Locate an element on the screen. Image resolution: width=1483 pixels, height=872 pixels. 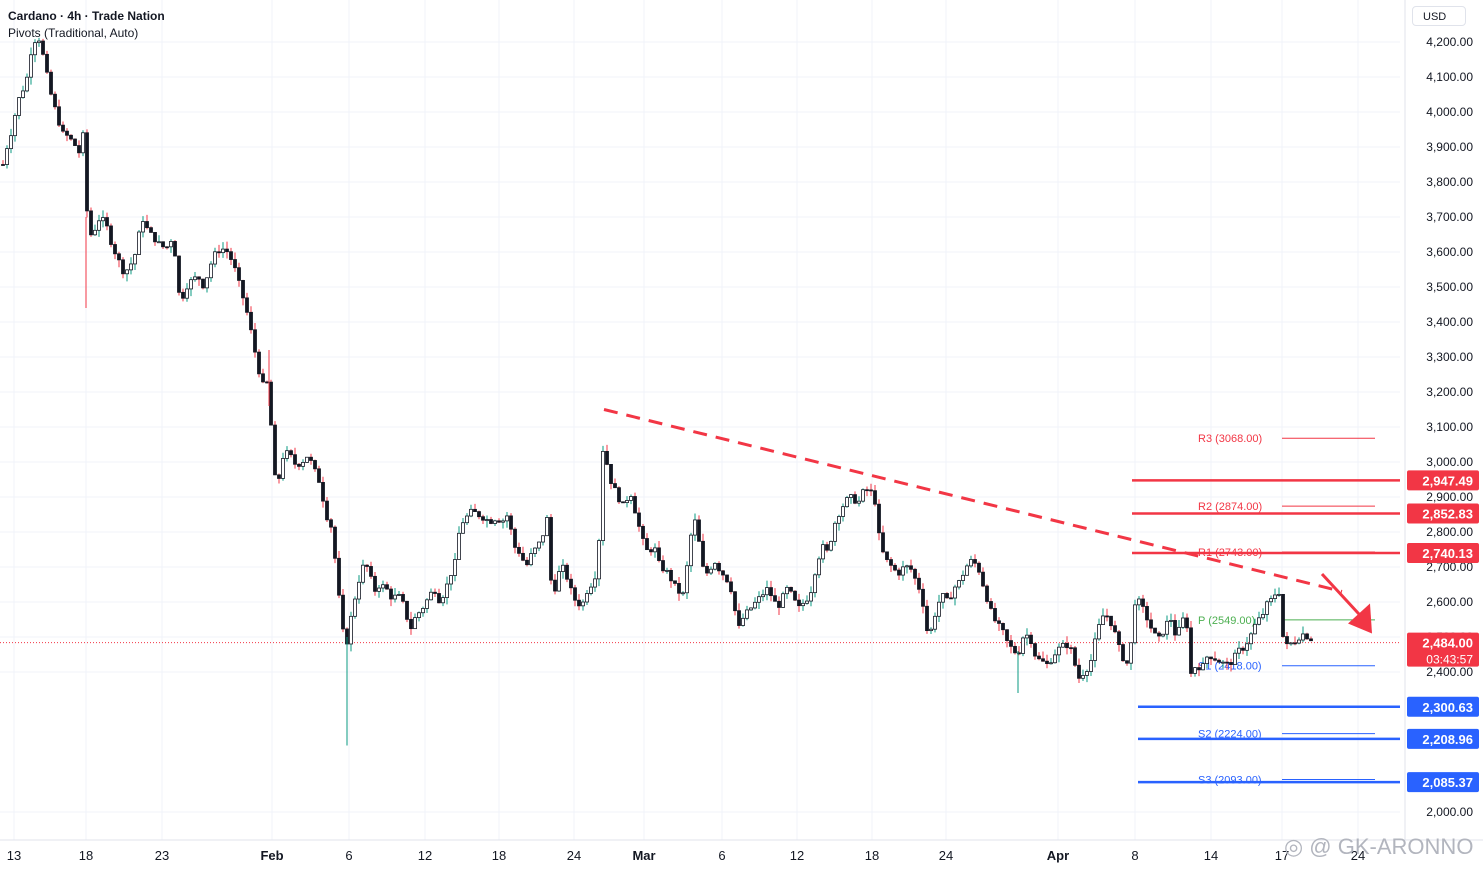
resistance-badge-1-text: 2,947.49 is located at coordinates (1447, 480).